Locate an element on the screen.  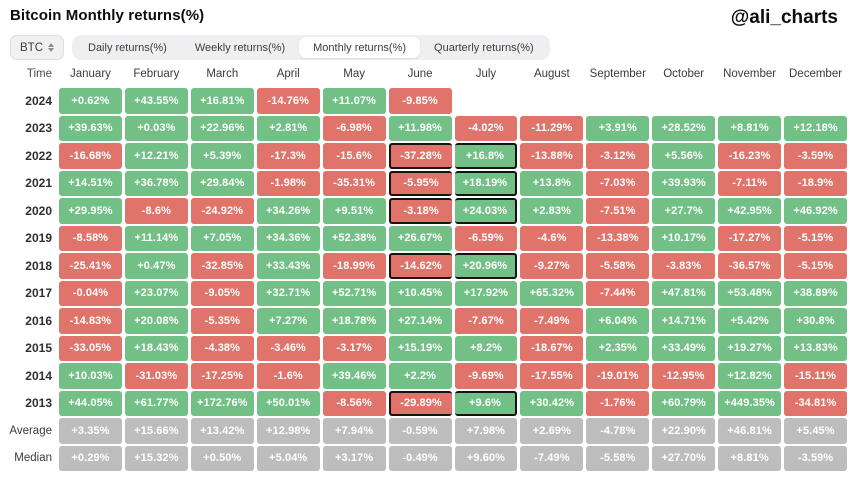
return-cell: +11.14% is located at coordinates (156, 238).